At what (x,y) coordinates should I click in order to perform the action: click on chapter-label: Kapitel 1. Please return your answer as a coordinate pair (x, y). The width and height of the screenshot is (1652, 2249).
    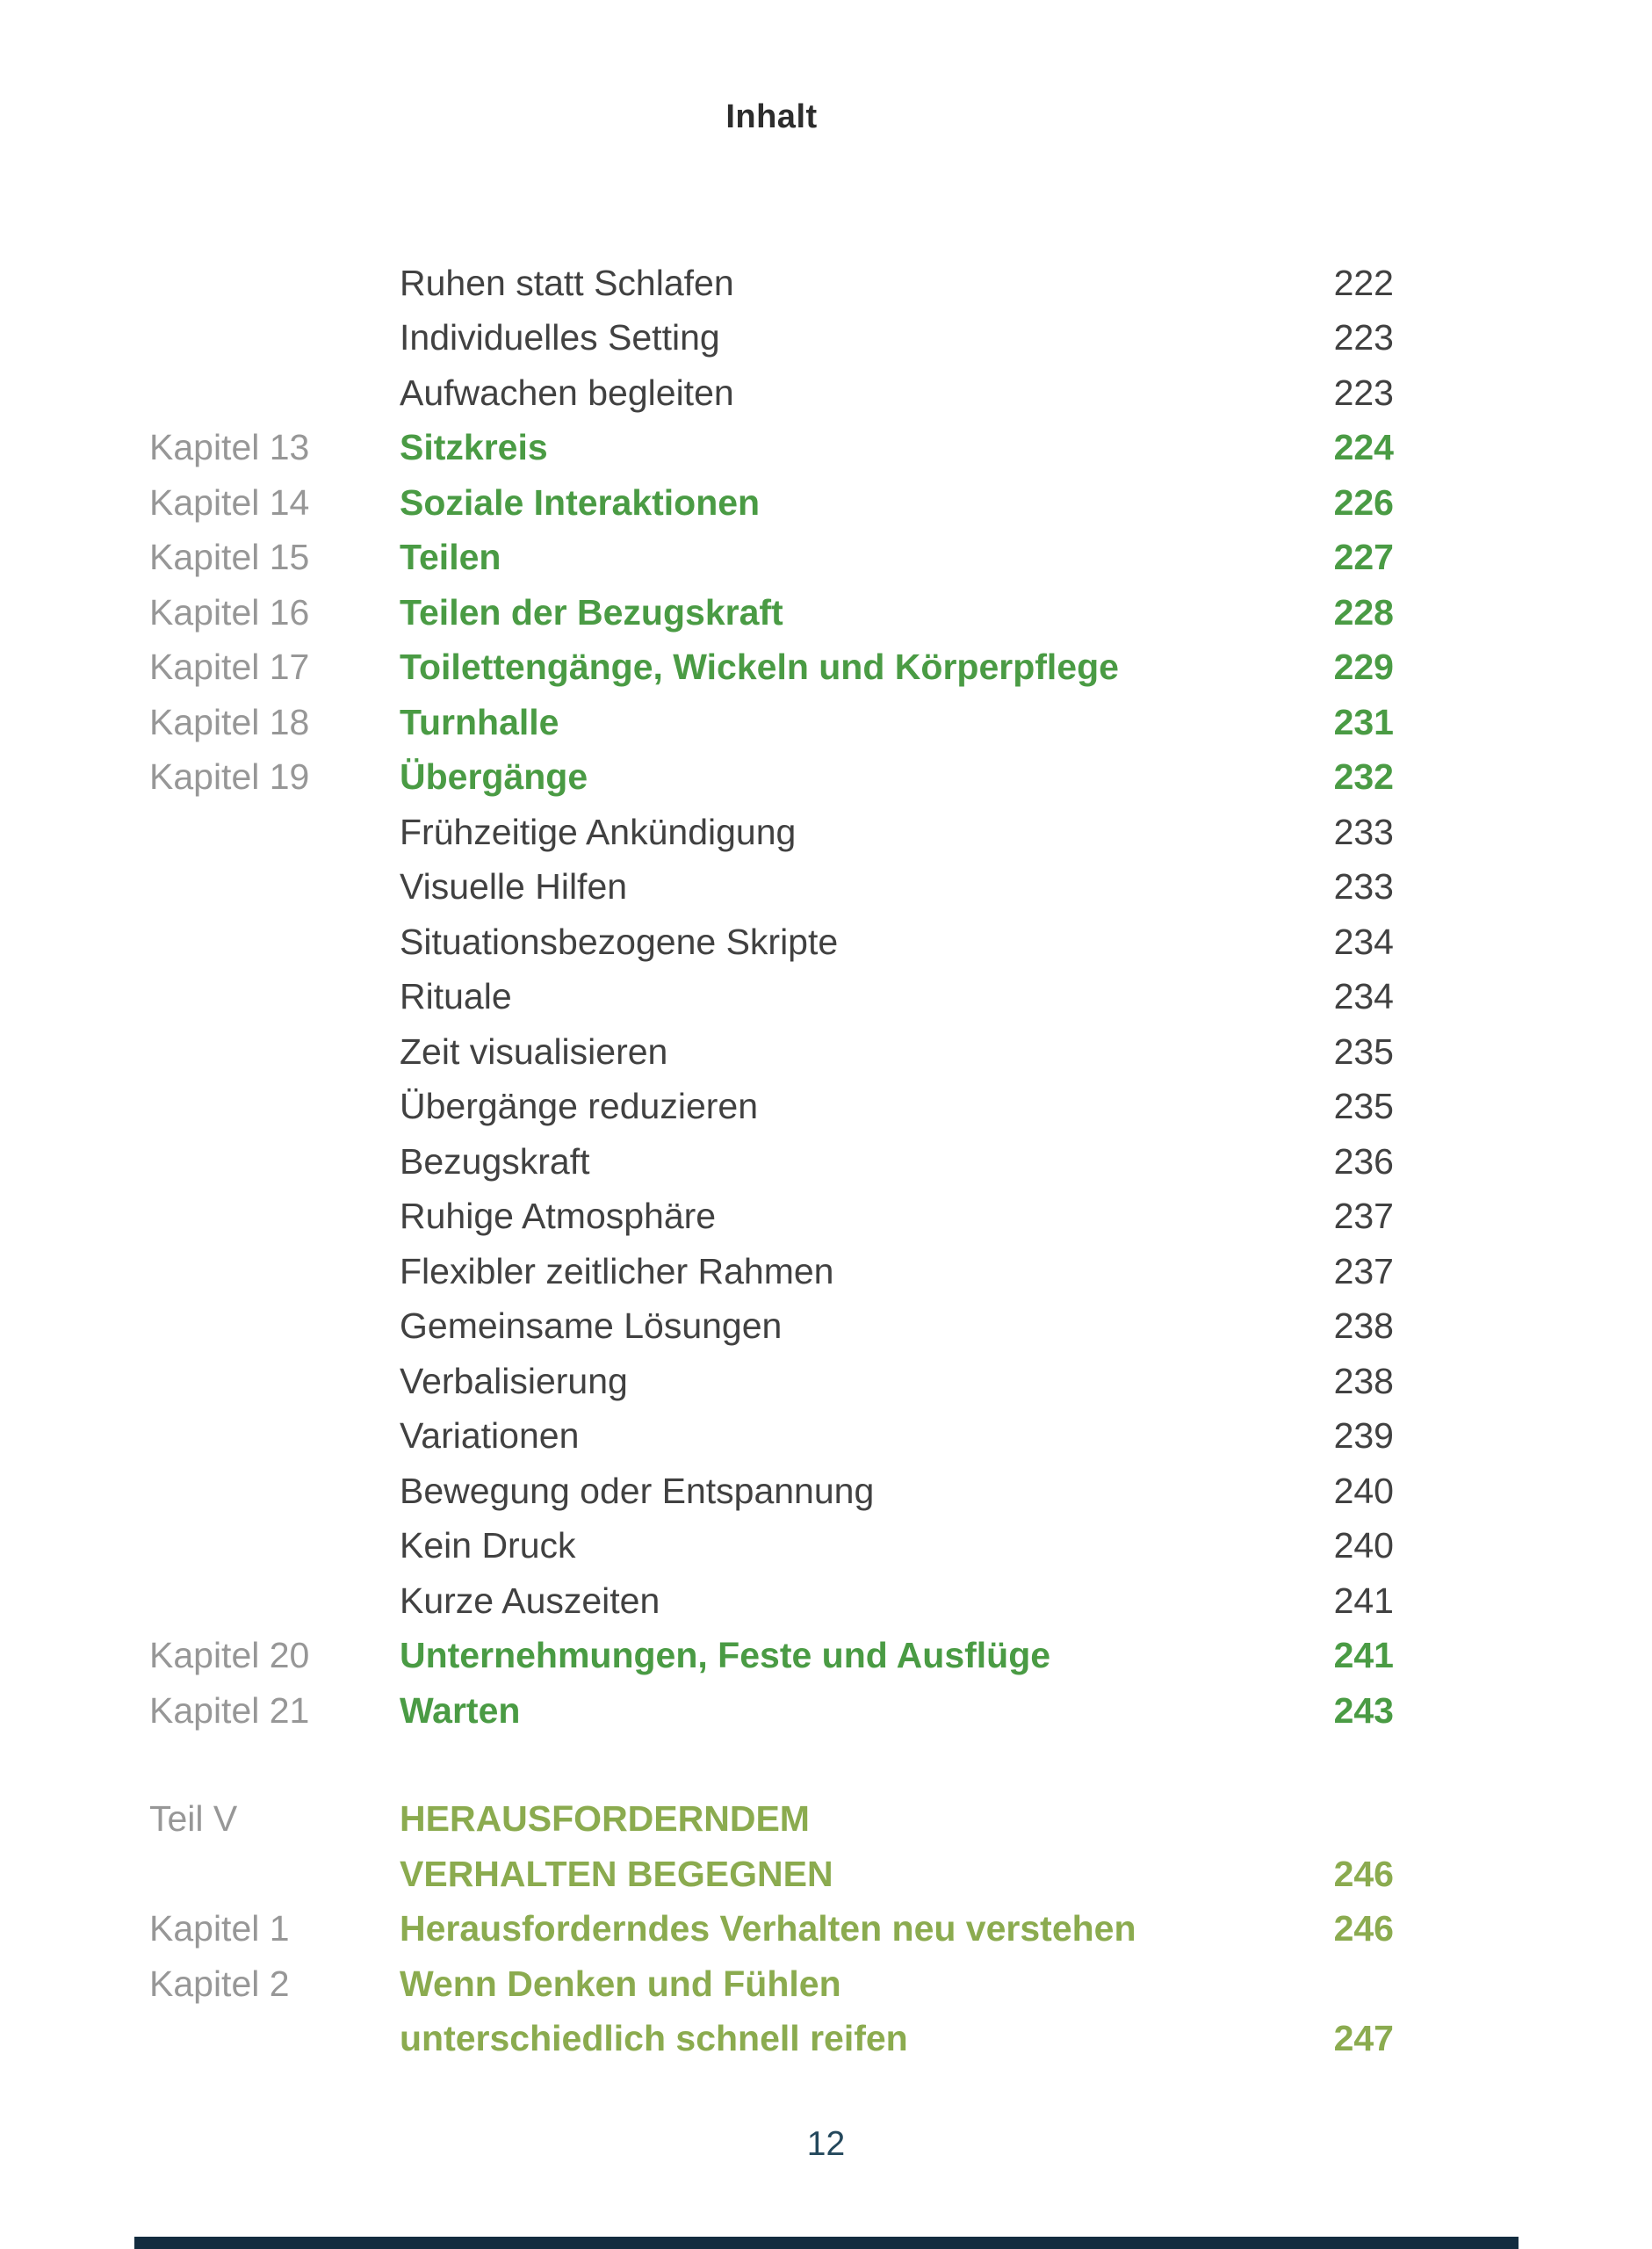
    Looking at the image, I should click on (219, 1928).